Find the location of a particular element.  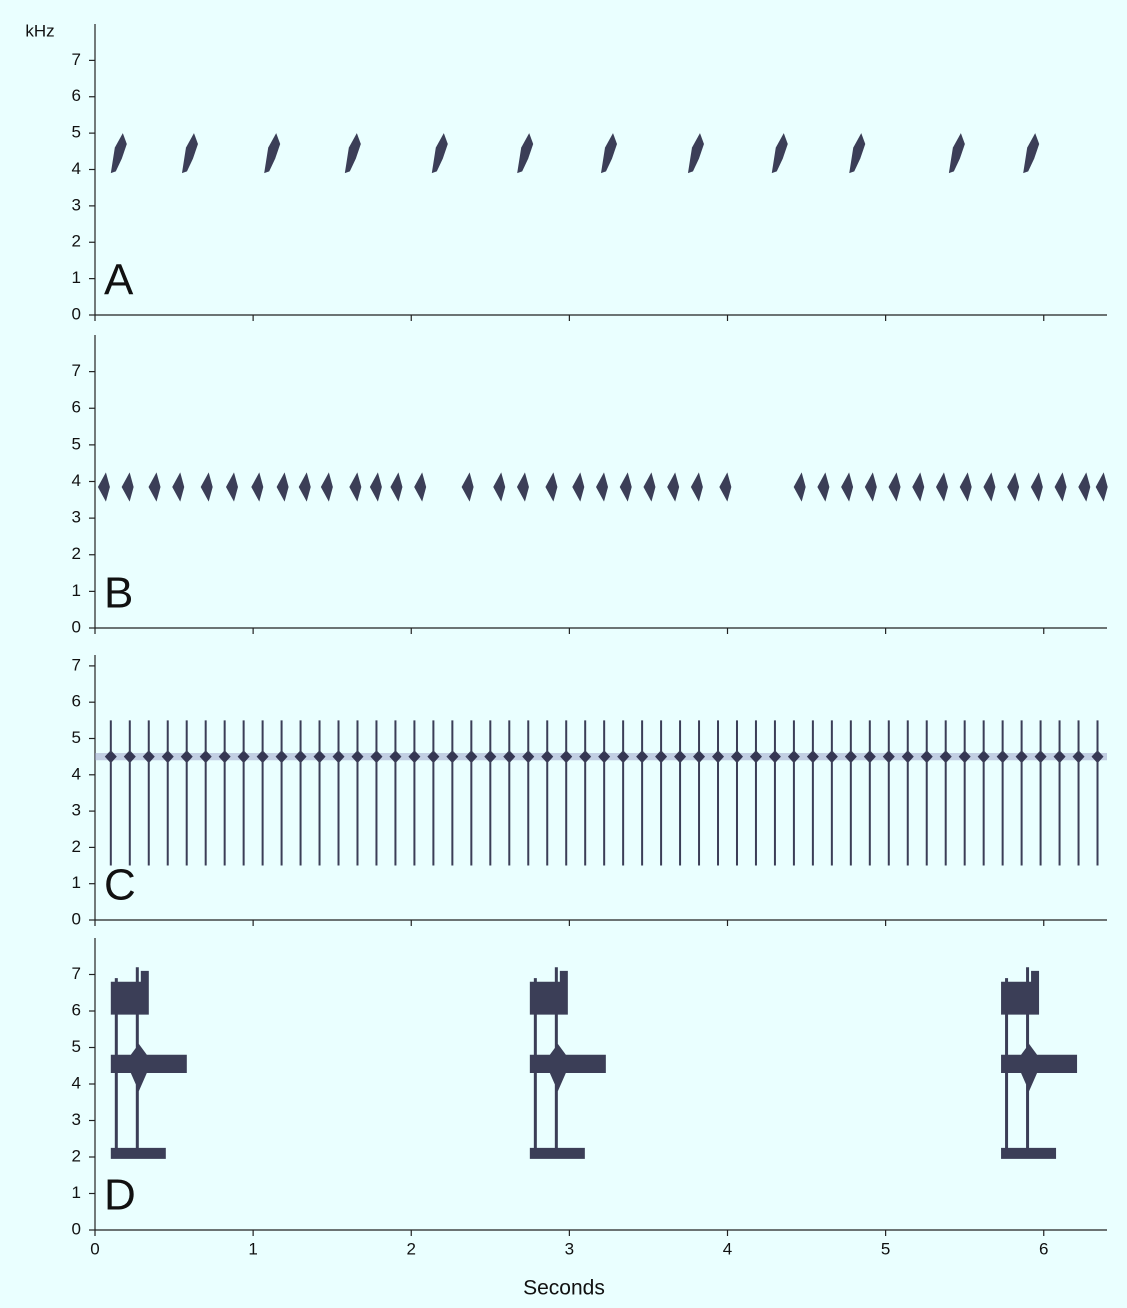

panel-label: C is located at coordinates (120, 885).